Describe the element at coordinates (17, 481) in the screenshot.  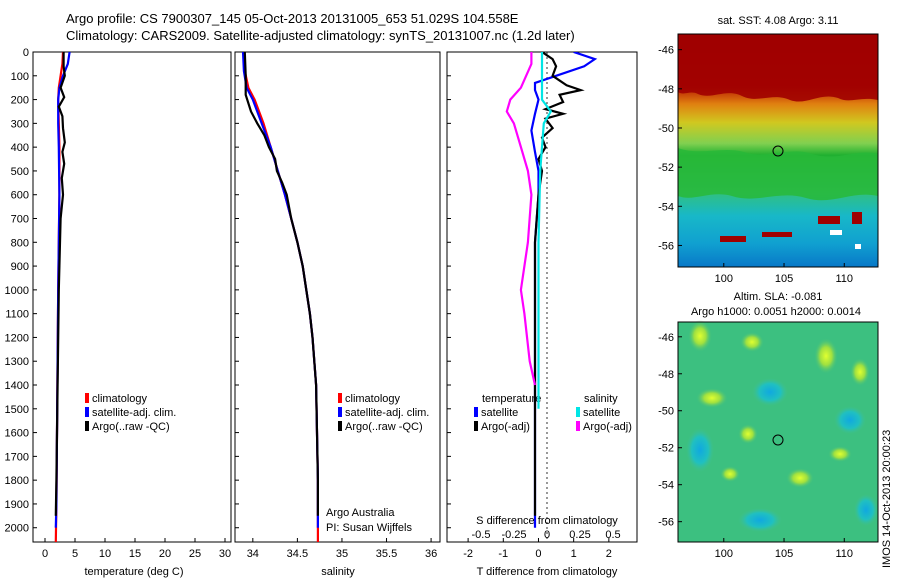
I see `y-tick-label: 1800` at that location.